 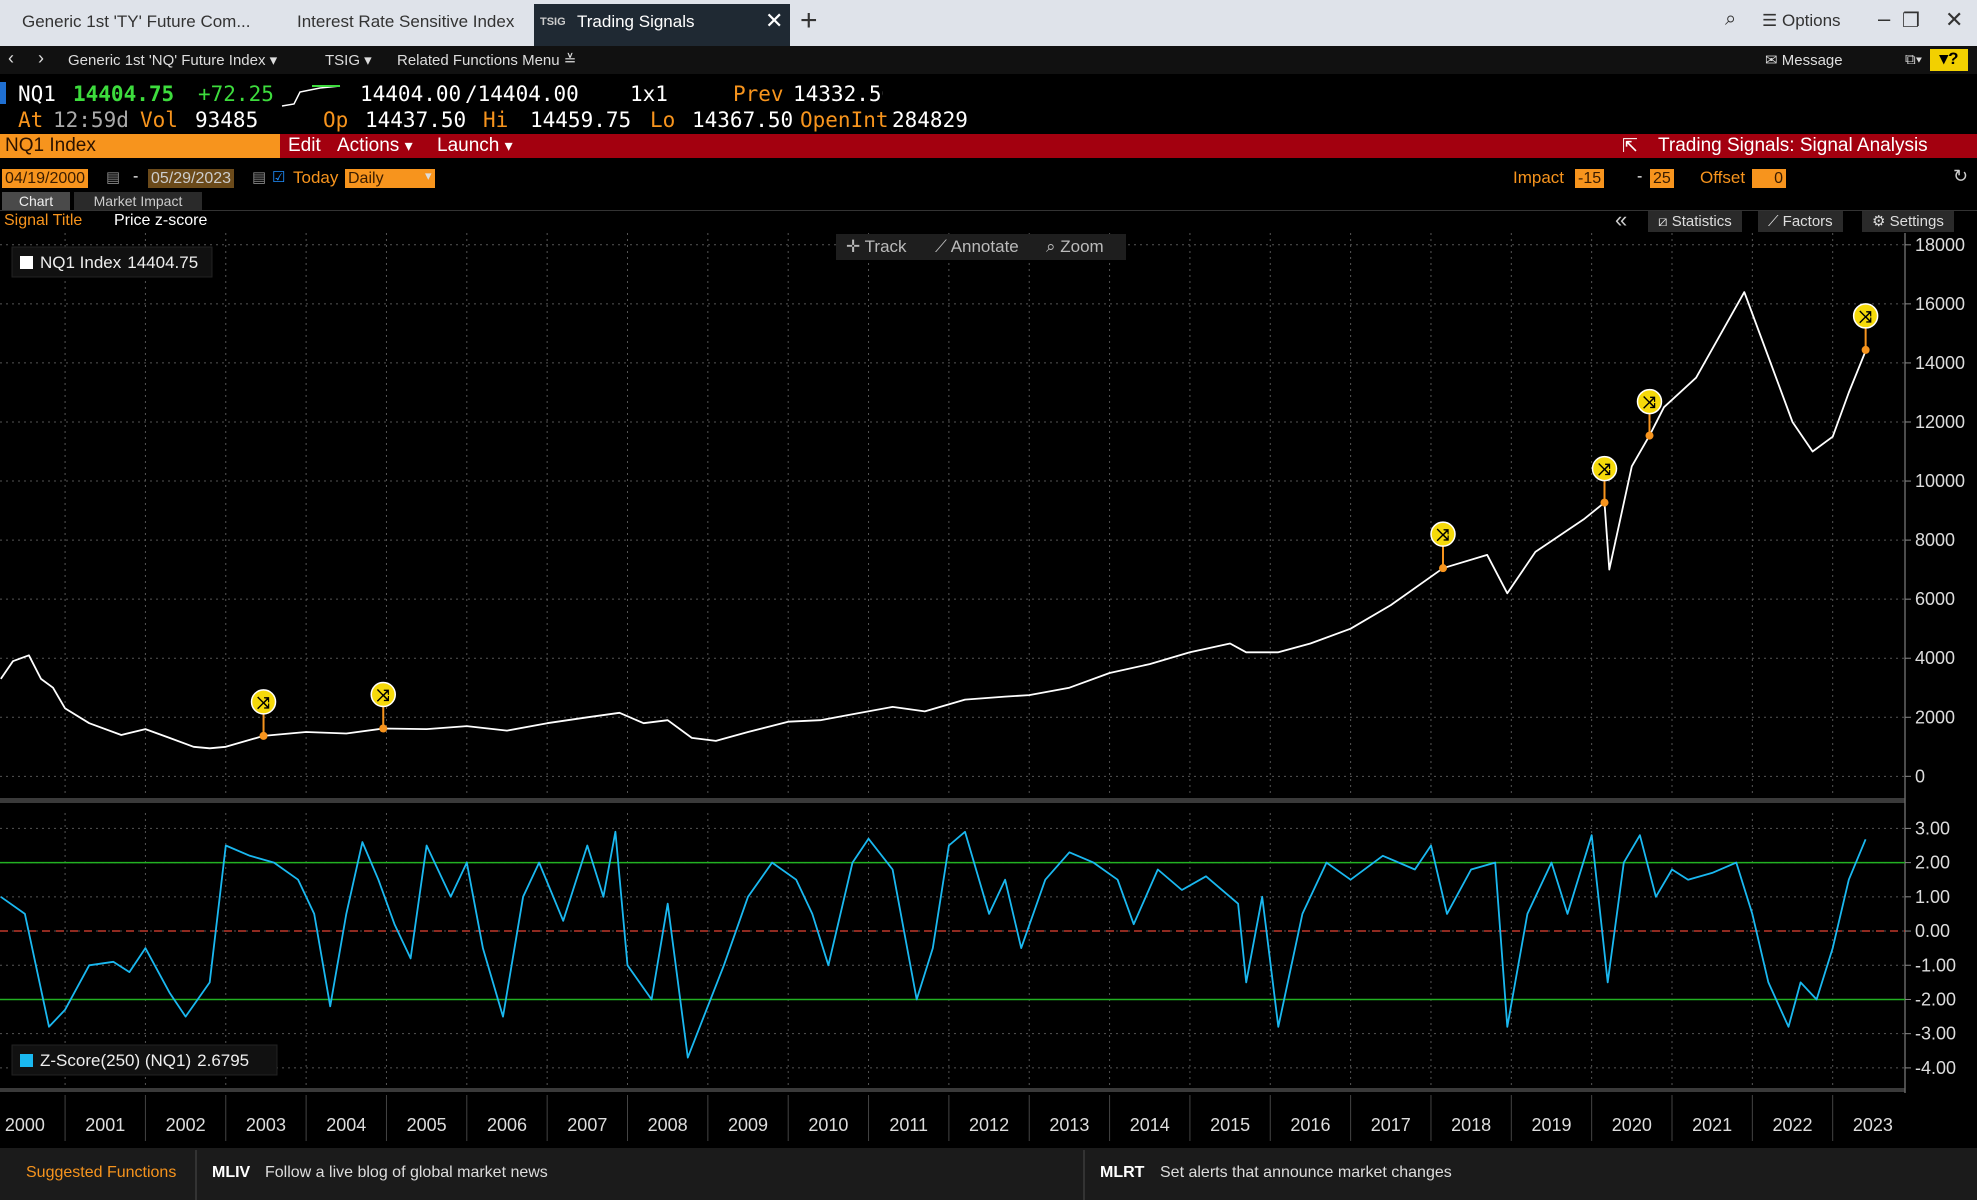 What do you see at coordinates (191, 178) in the screenshot?
I see `end-date: 05/29/2023` at bounding box center [191, 178].